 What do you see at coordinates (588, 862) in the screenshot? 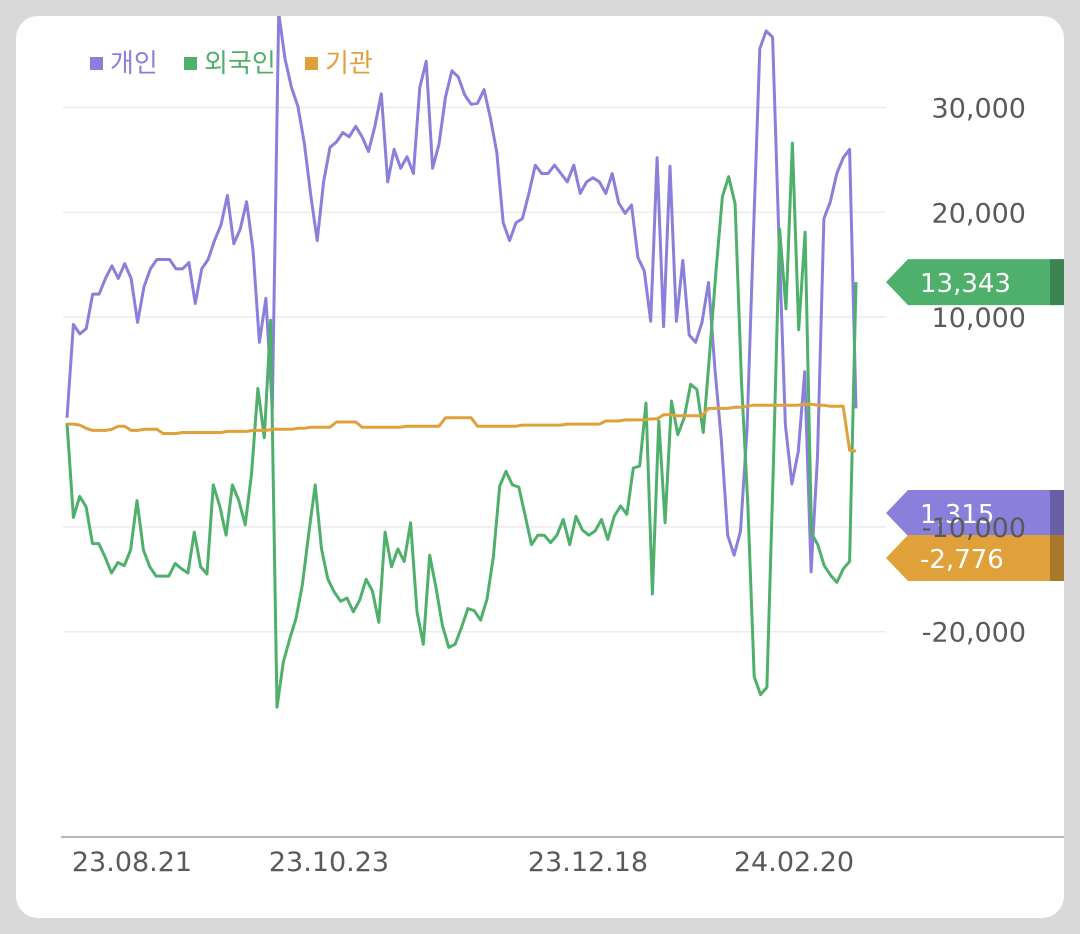
I see `x-tick-label: 23.12.18` at bounding box center [588, 862].